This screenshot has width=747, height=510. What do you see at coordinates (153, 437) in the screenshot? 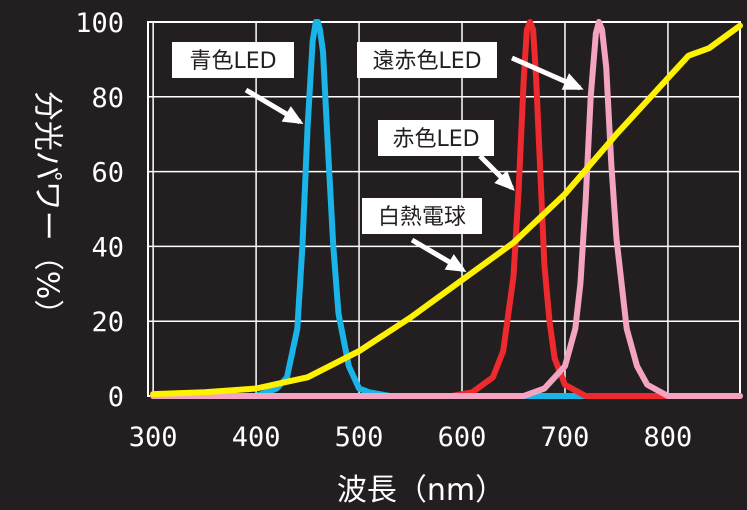
I see `x-tick-label-0: 300` at bounding box center [153, 437].